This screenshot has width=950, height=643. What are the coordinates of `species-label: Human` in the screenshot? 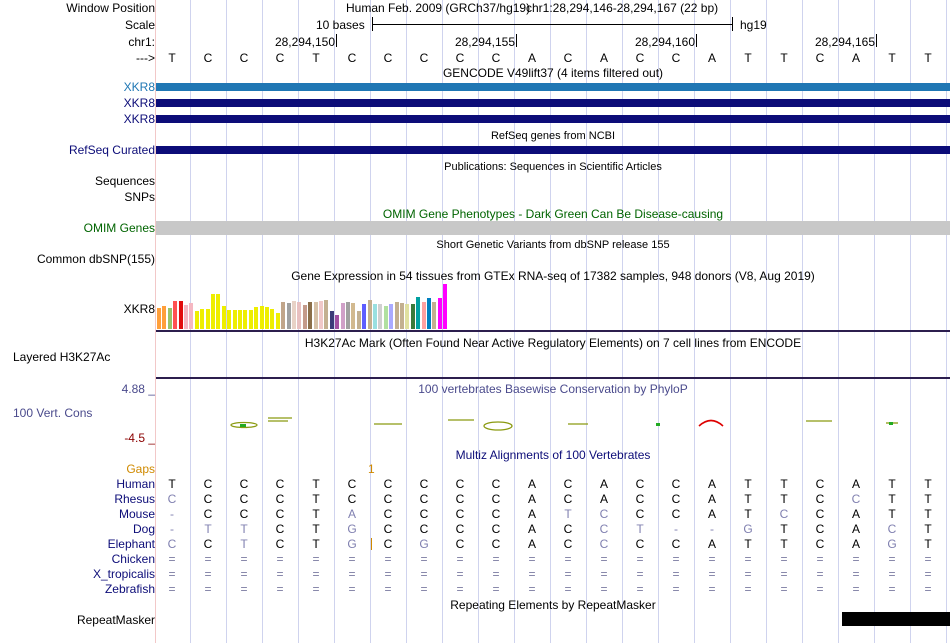 It's located at (135, 484).